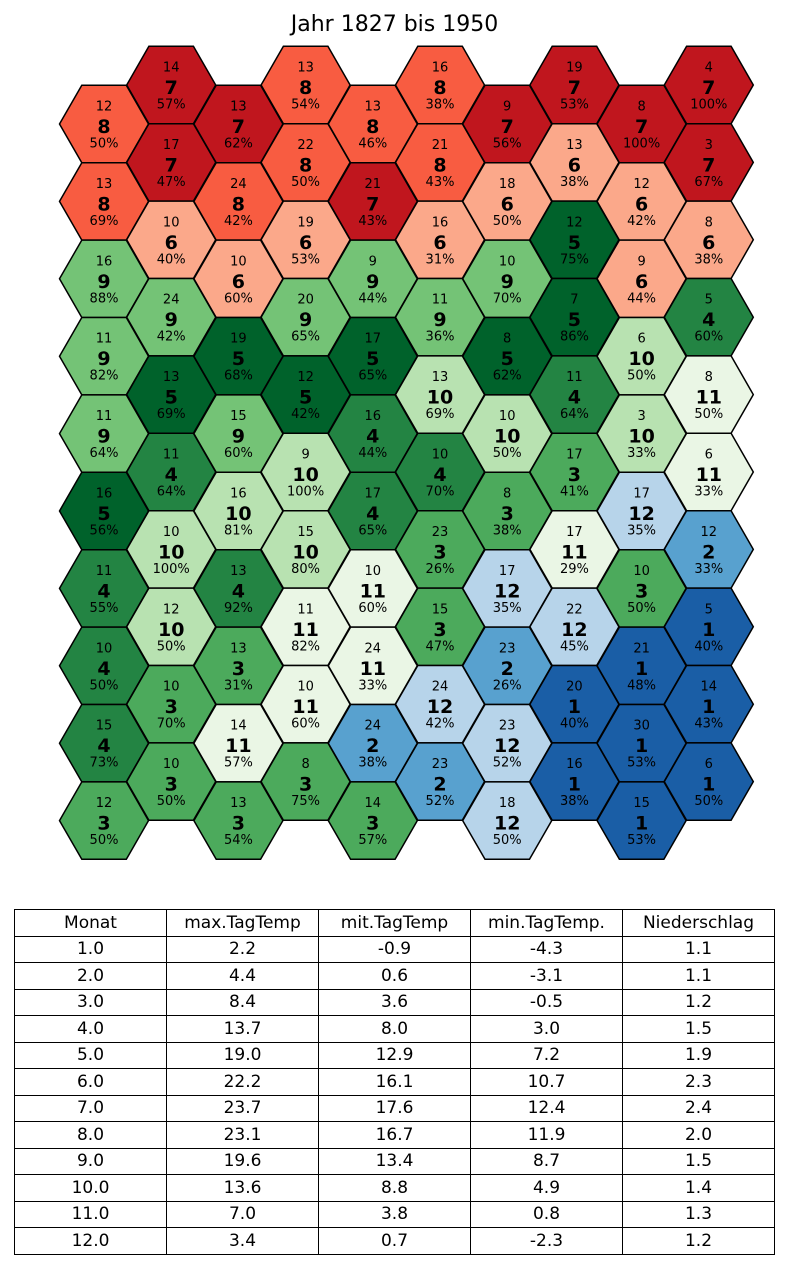  Describe the element at coordinates (641, 763) in the screenshot. I see `hex-percent-label: 53%` at that location.